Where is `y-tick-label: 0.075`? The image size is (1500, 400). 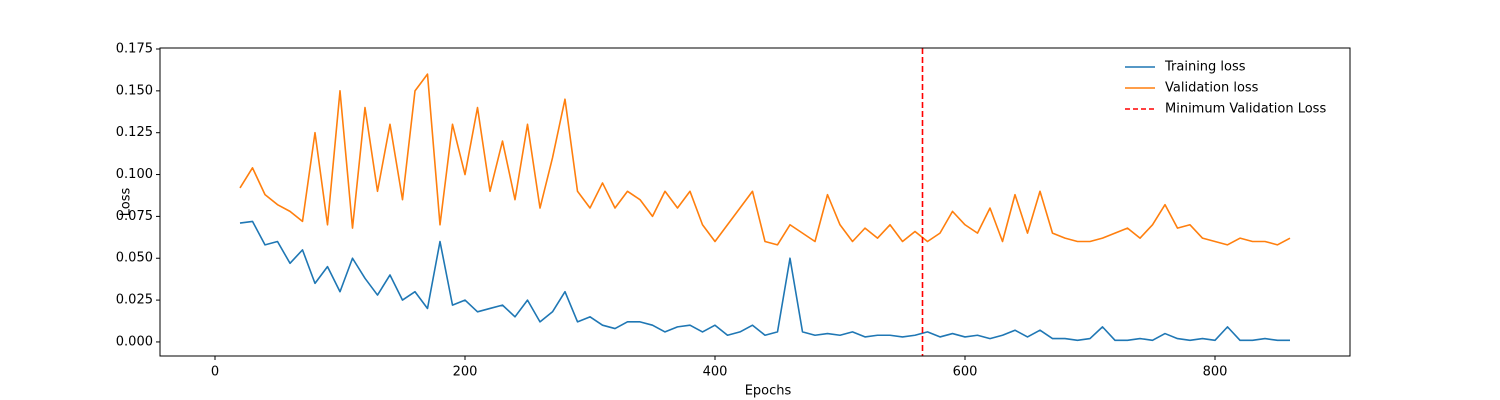
y-tick-label: 0.075 is located at coordinates (134, 216).